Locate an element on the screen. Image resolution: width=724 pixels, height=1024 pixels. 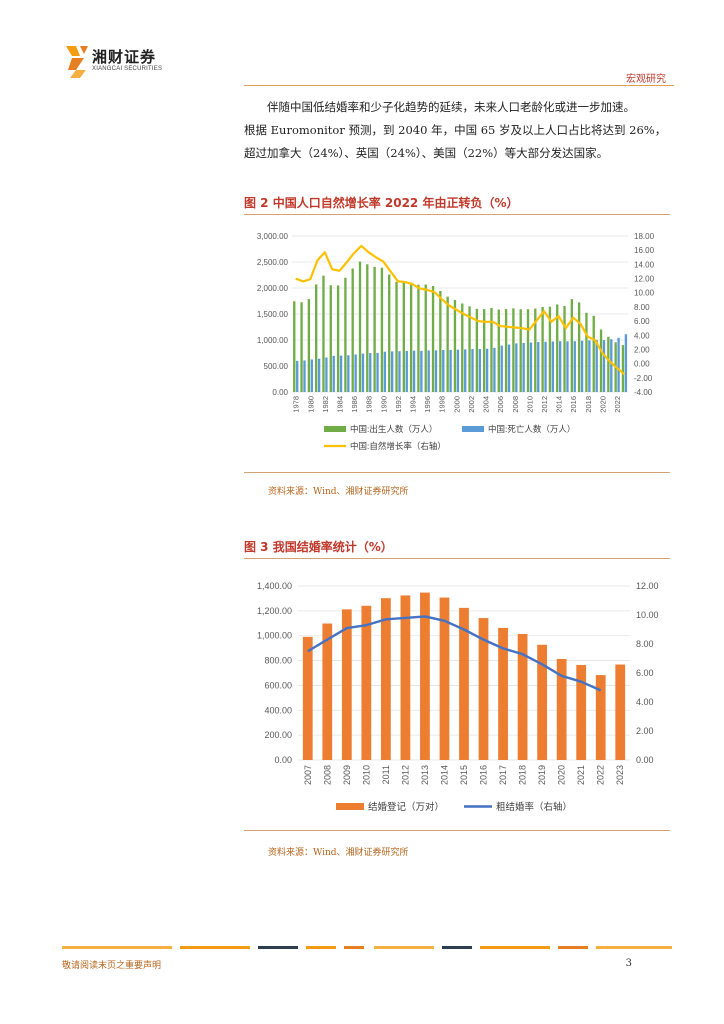
figure2-source: 资料来源：Wind、湘财证券研究所 is located at coordinates (338, 492).